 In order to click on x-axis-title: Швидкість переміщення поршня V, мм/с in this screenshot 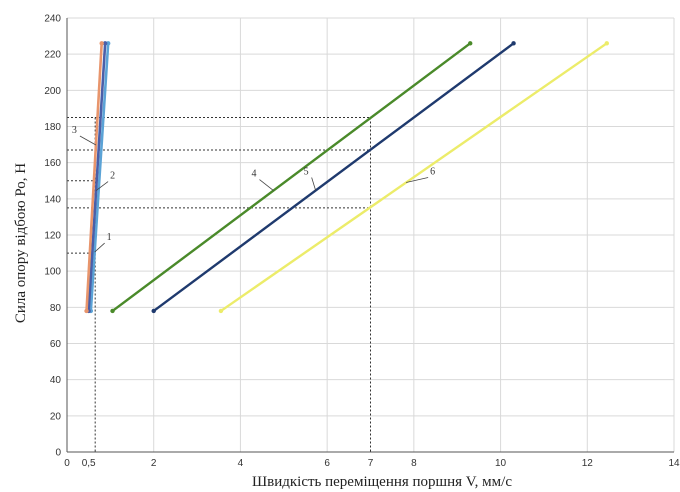, I will do `click(382, 482)`.